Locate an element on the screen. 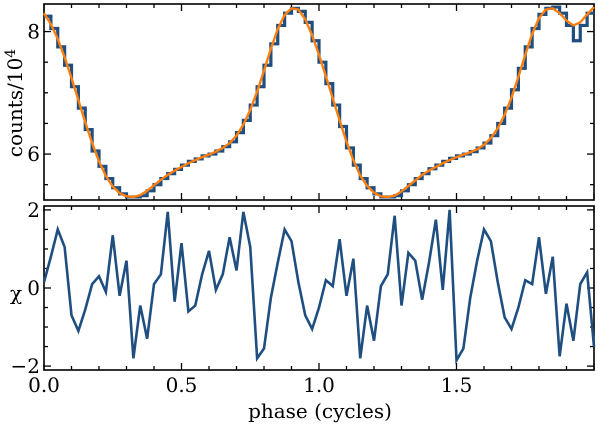 This screenshot has width=598, height=428. x-tick-label: 0.0 is located at coordinates (44, 385).